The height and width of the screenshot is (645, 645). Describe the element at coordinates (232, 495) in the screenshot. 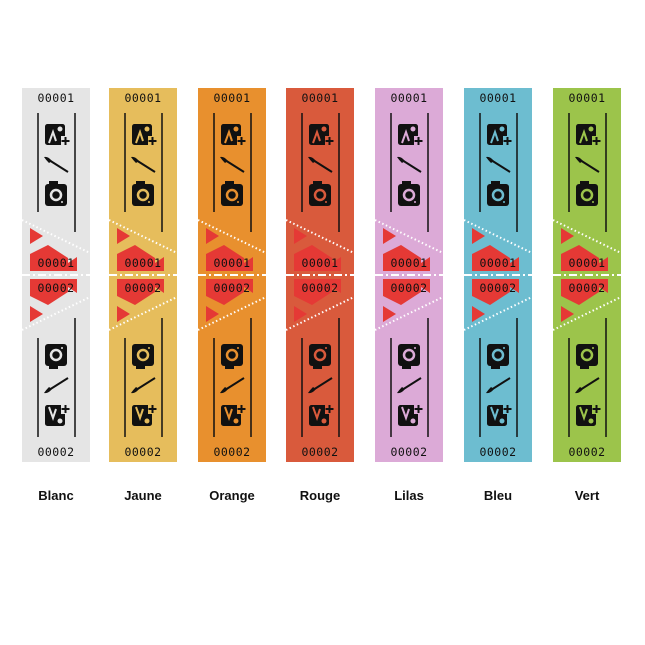

I see `roll-color-label: Orange` at that location.